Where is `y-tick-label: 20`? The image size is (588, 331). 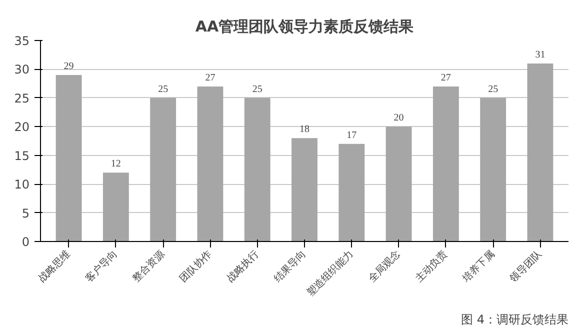
y-tick-label: 20 is located at coordinates (22, 127).